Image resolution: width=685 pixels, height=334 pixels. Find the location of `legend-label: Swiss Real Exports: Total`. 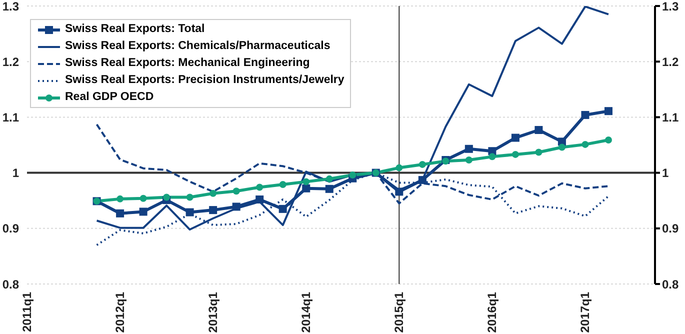

legend-label: Swiss Real Exports: Total is located at coordinates (135, 29).